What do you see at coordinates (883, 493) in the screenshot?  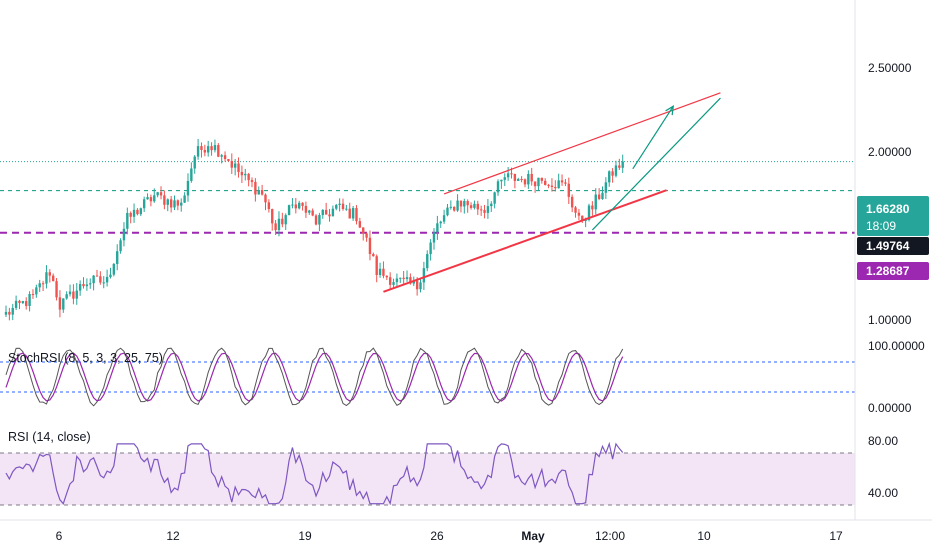 I see `rsi-axis-label: 40.00` at bounding box center [883, 493].